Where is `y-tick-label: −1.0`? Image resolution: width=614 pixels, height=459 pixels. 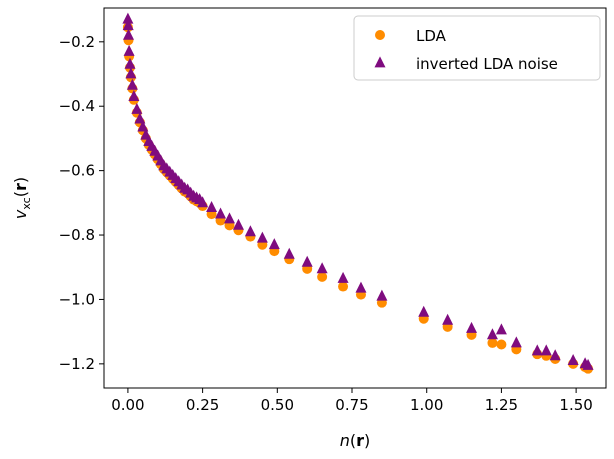
y-tick-label: −1.0 is located at coordinates (77, 299).